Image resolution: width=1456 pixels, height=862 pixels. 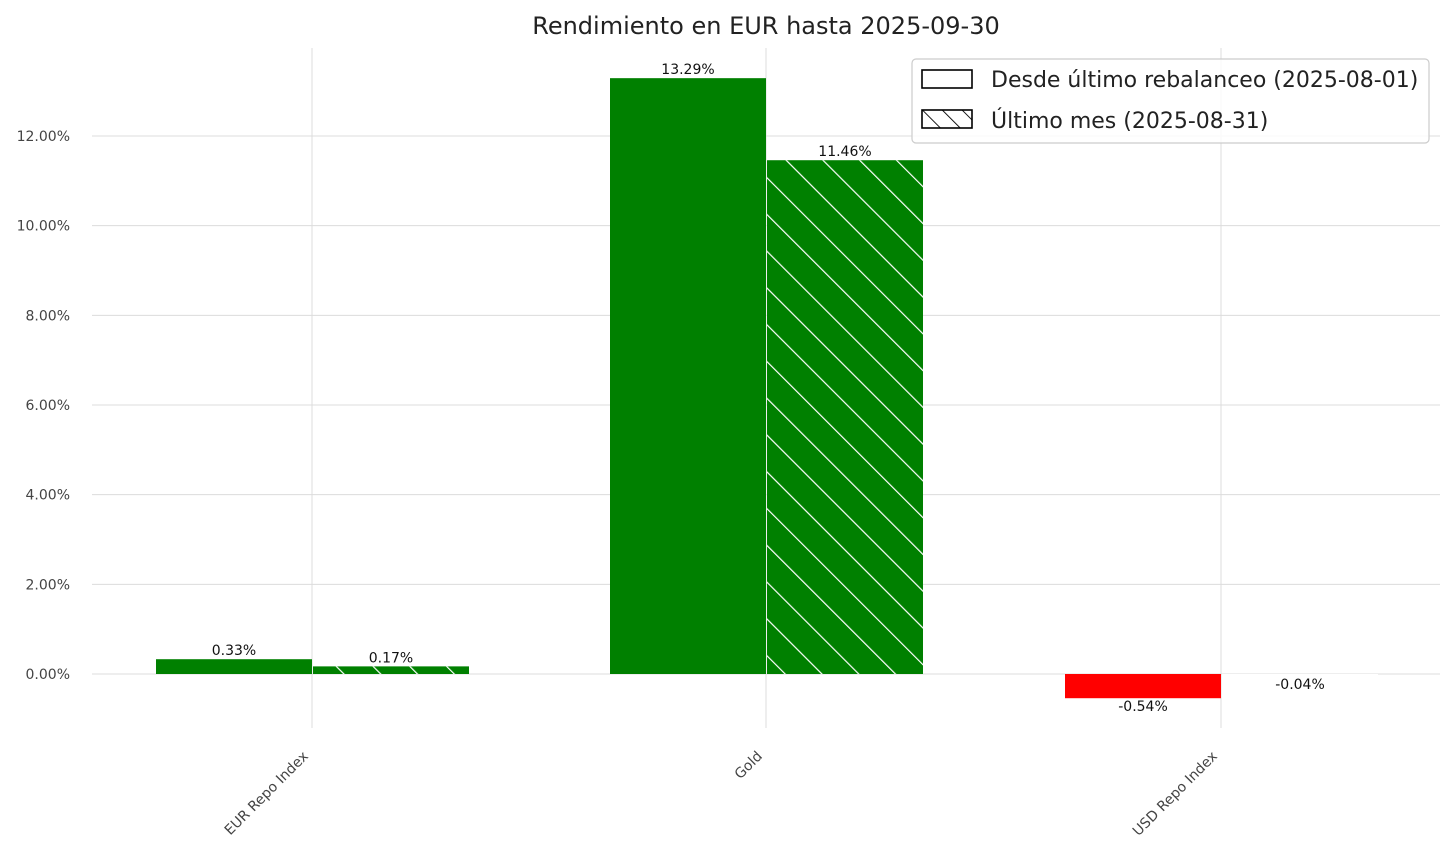 I want to click on y-tick-label: 6.00%, so click(x=48, y=406).